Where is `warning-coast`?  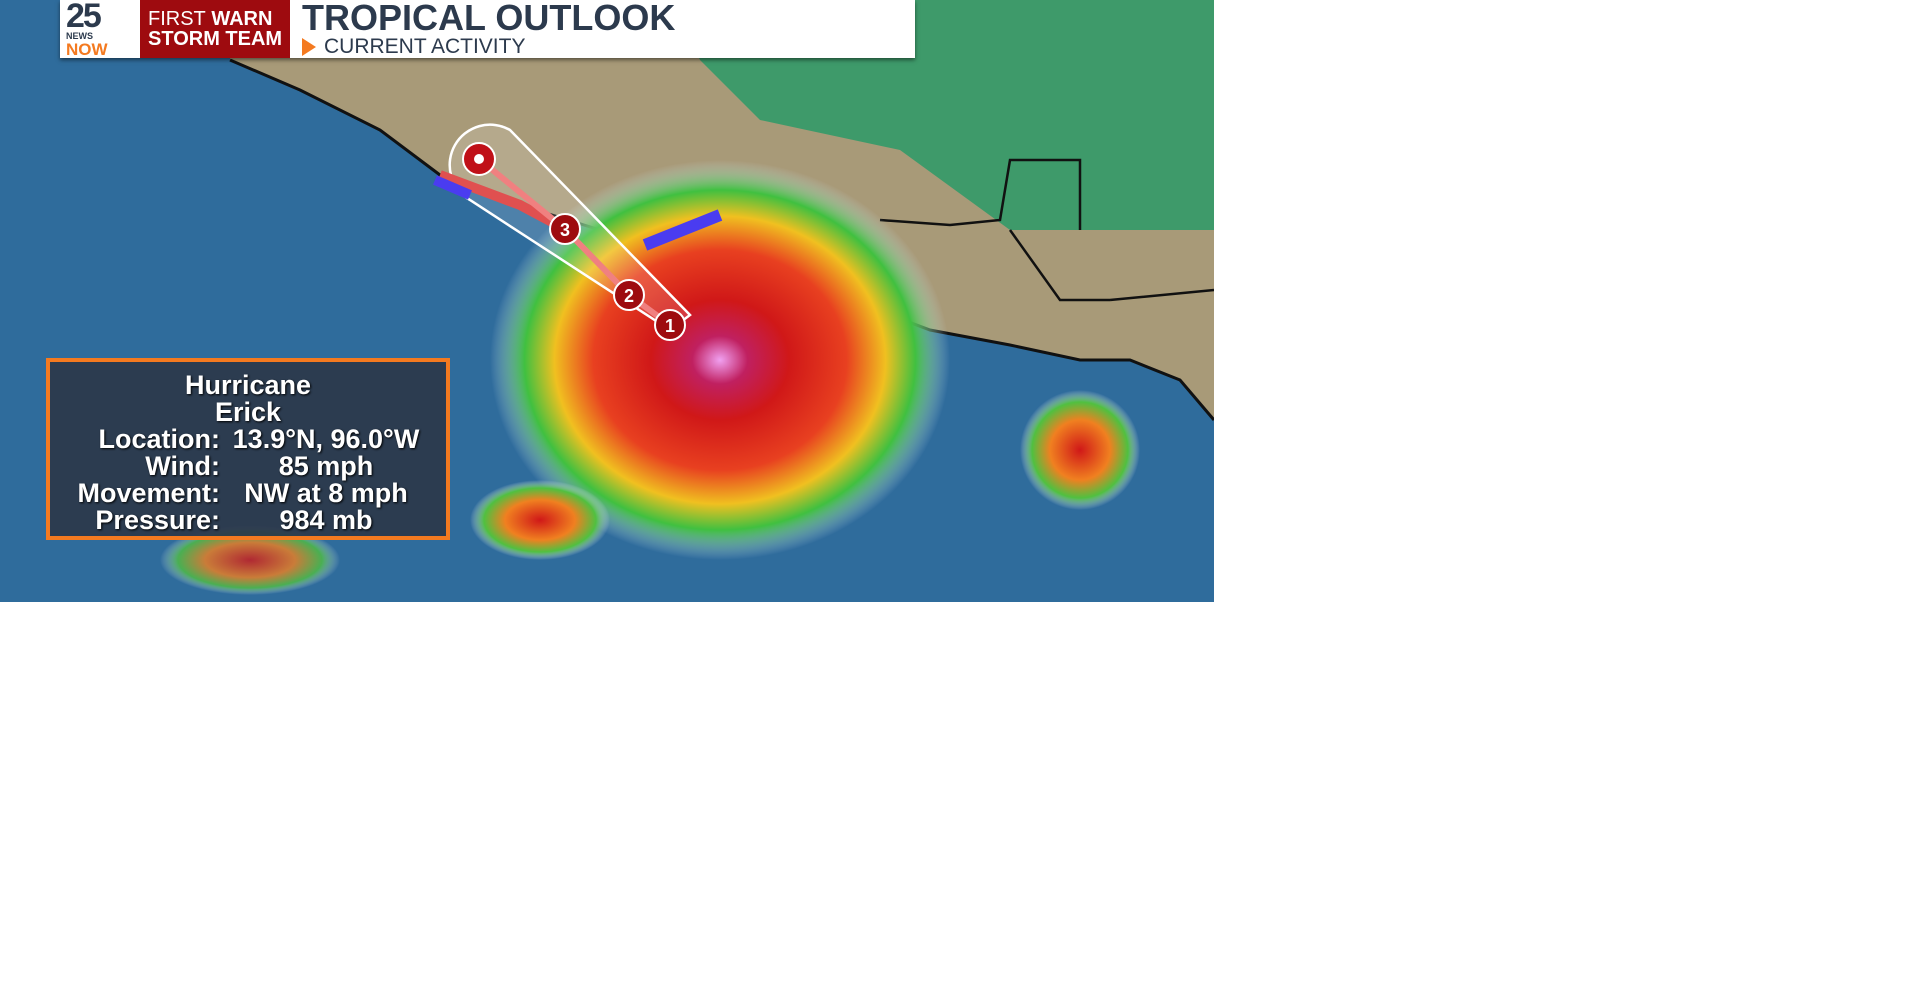 warning-coast is located at coordinates (503, 202).